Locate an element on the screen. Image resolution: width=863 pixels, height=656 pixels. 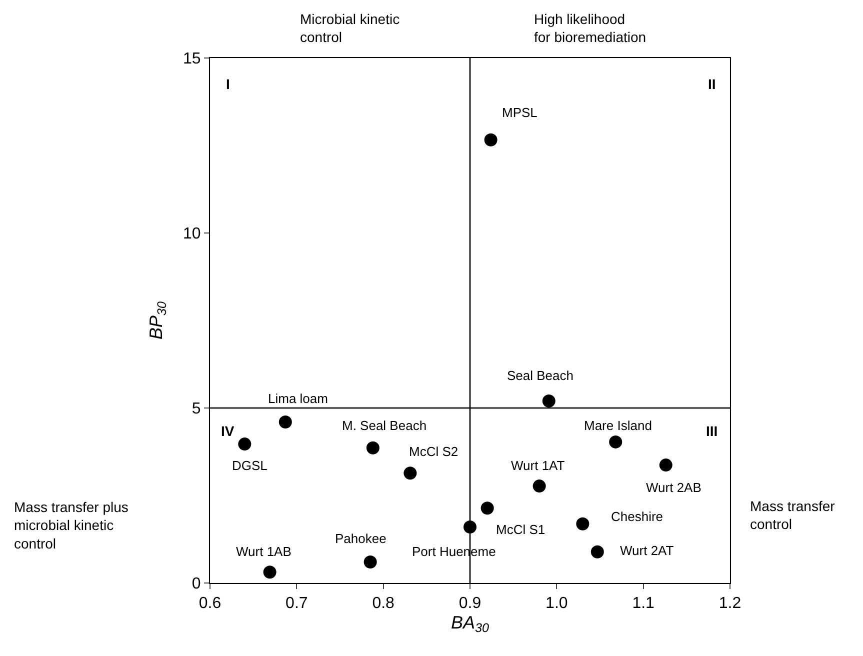
annotation: DGSL is located at coordinates (250, 465).